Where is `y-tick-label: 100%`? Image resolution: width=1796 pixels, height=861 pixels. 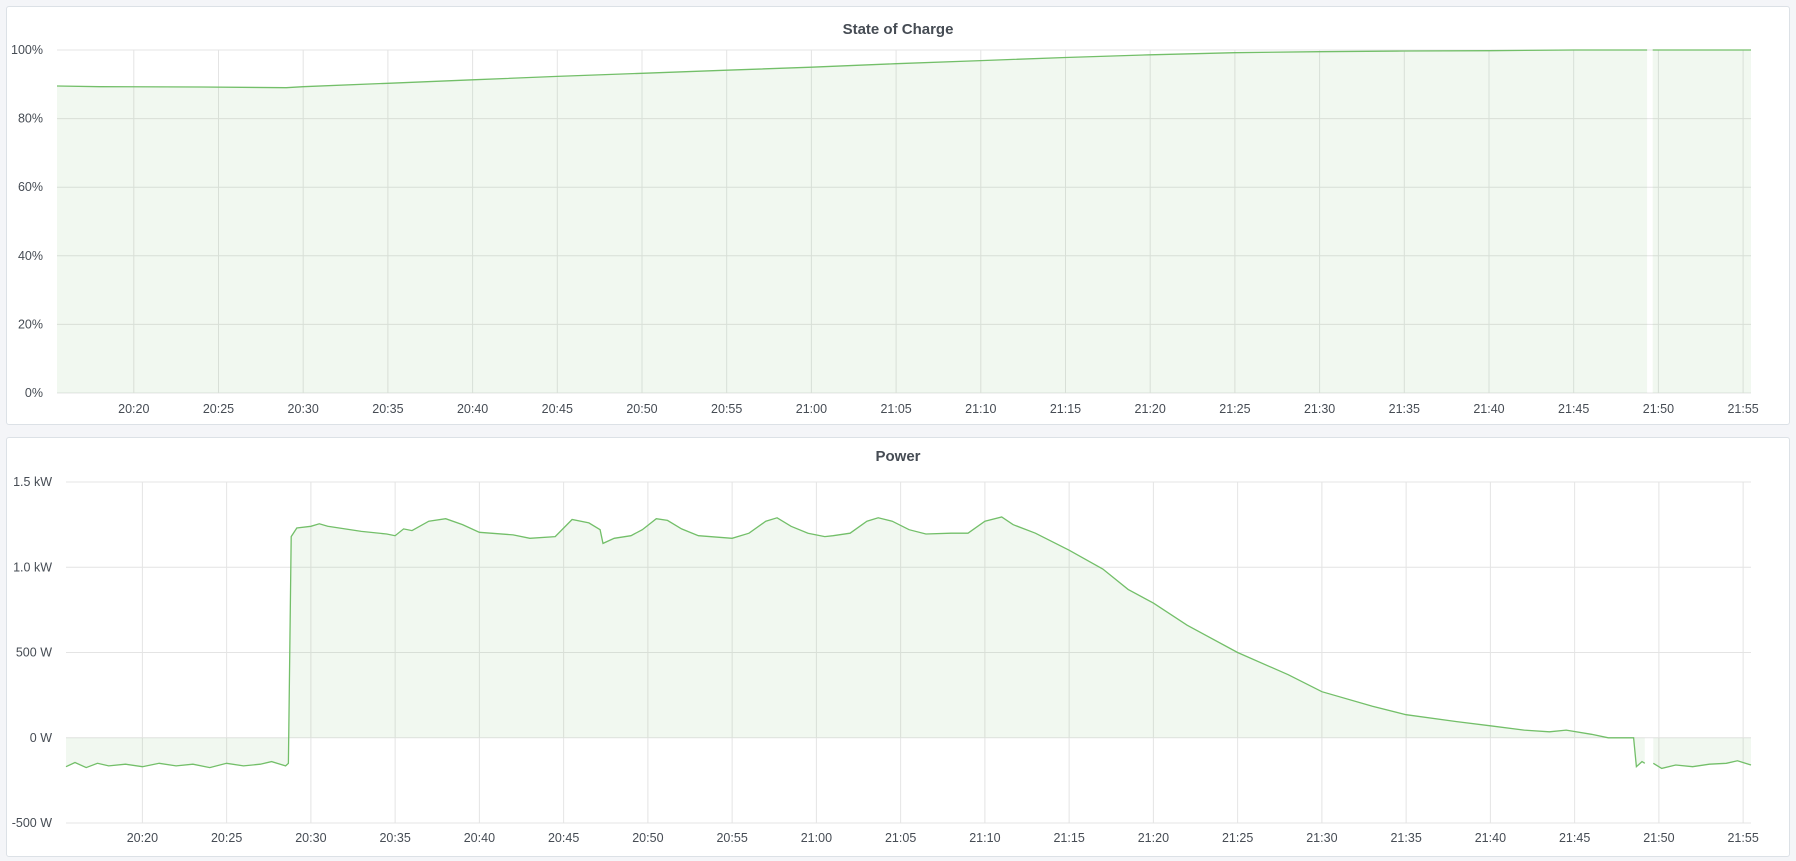
y-tick-label: 100% is located at coordinates (27, 50).